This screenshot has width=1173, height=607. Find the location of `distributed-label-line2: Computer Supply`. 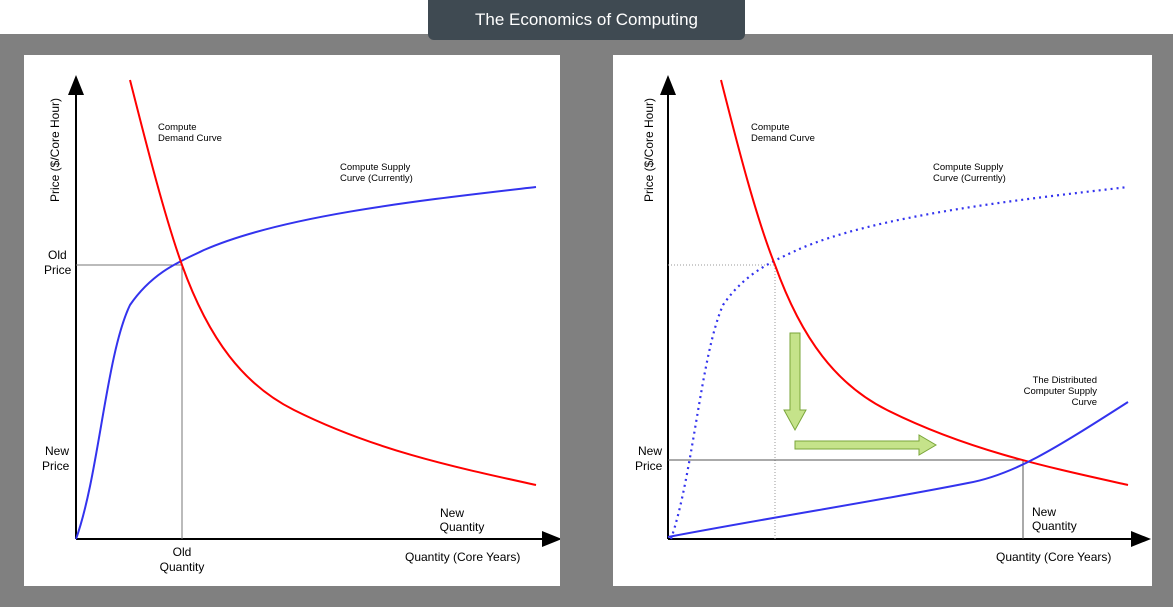

distributed-label-line2: Computer Supply is located at coordinates (1061, 391).